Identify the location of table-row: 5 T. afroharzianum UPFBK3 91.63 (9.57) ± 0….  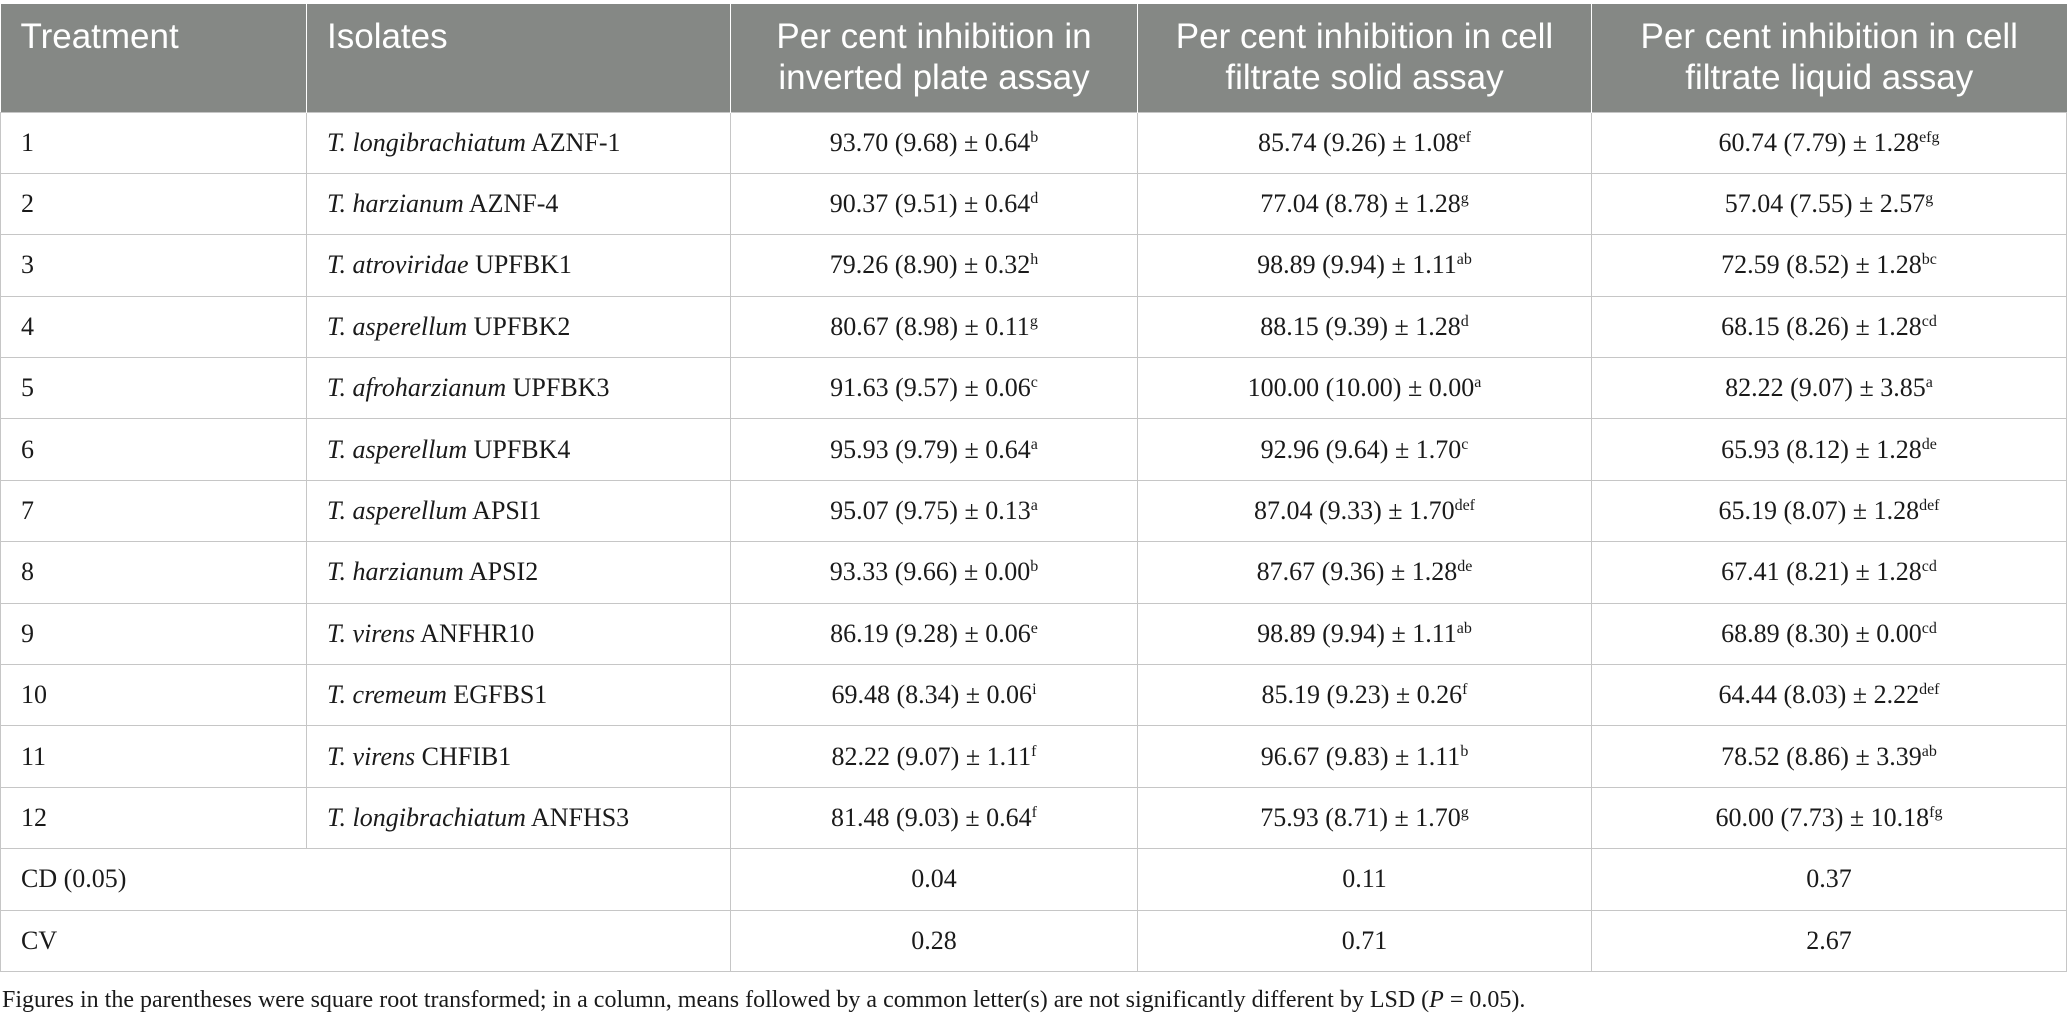
(1033, 388).